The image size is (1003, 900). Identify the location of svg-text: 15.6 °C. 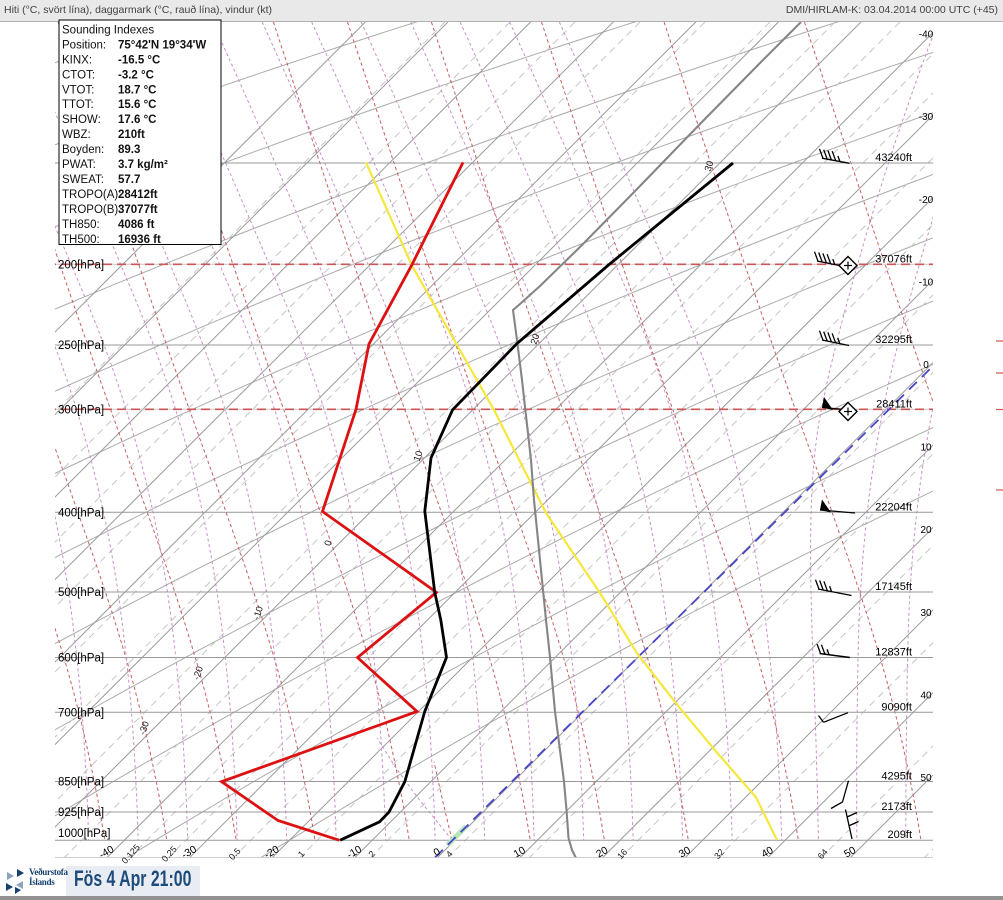
(137, 105).